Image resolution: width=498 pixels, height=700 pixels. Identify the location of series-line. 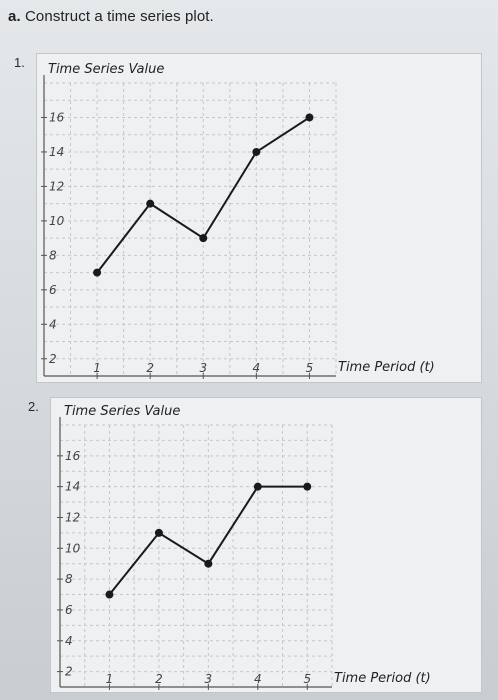
(203, 195).